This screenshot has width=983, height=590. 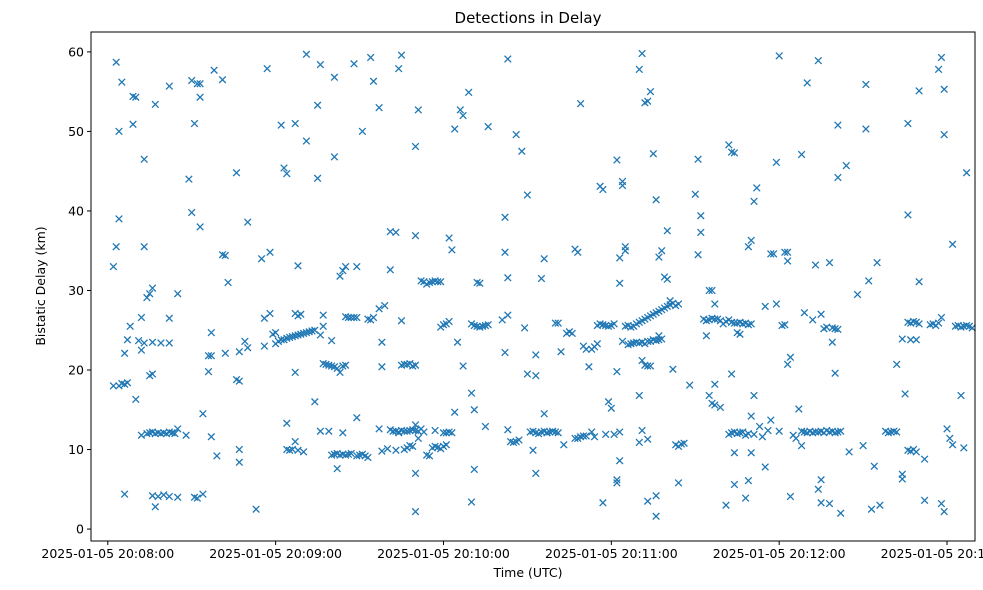 What do you see at coordinates (611, 553) in the screenshot?
I see `x-tick-label: 2025-01-05 20:11:00` at bounding box center [611, 553].